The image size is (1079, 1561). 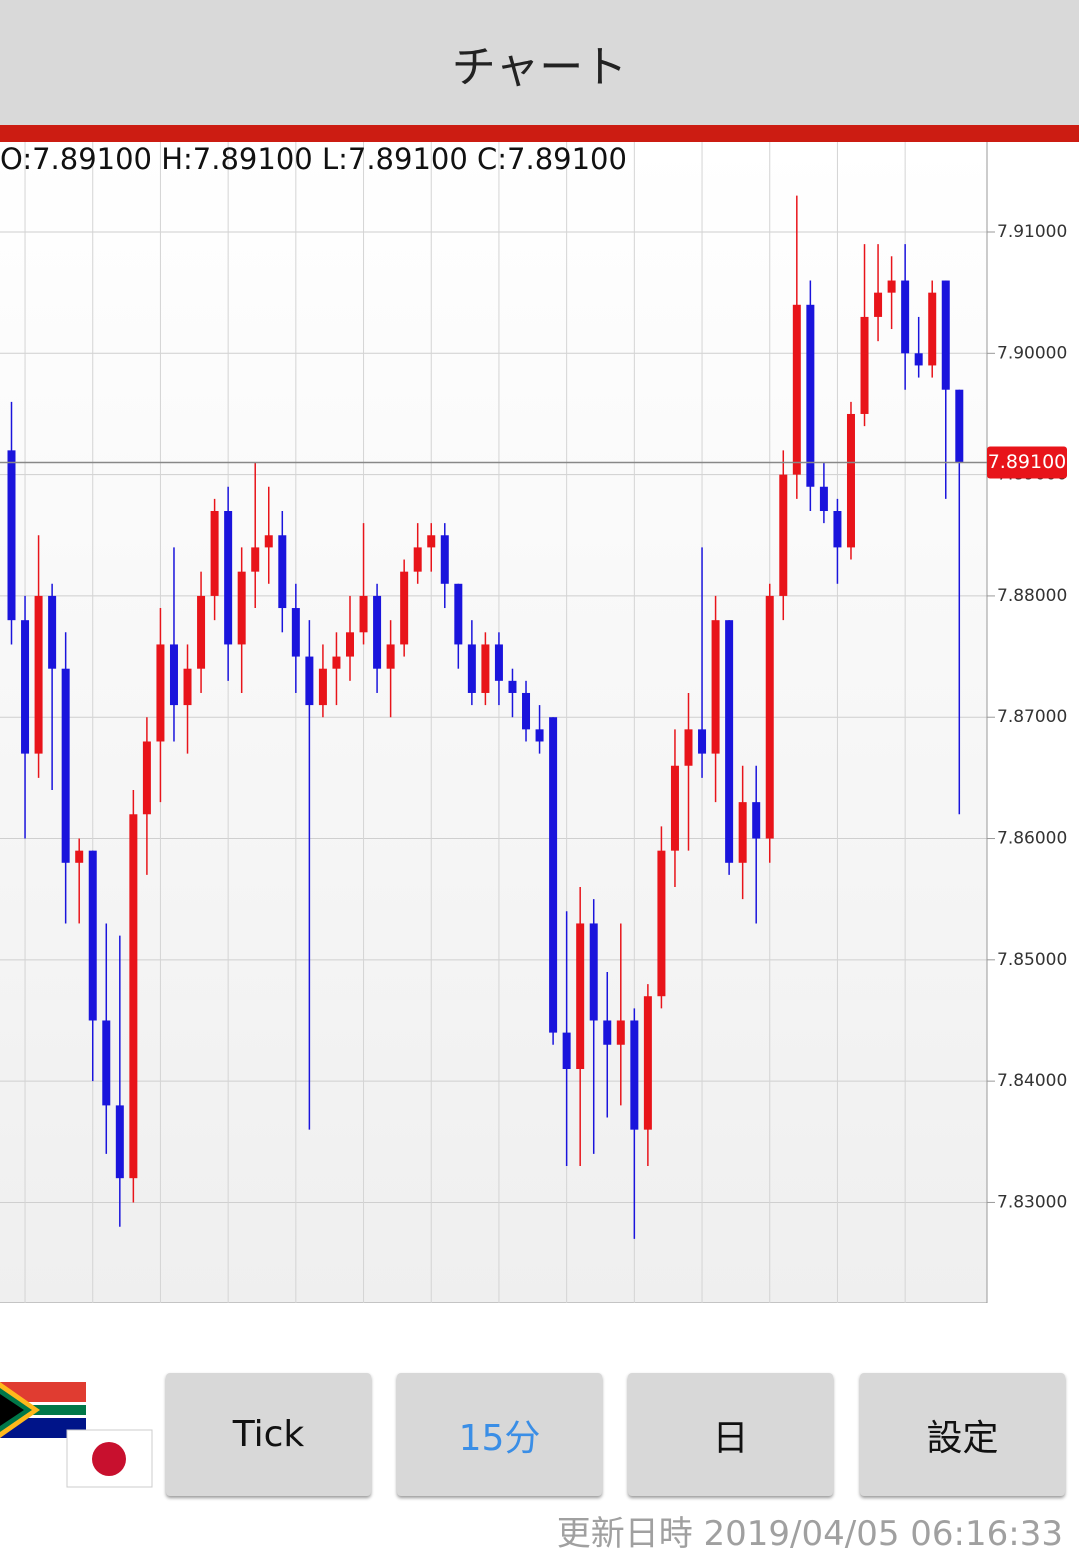 I want to click on timeframe-button: 15分, so click(x=499, y=1434).